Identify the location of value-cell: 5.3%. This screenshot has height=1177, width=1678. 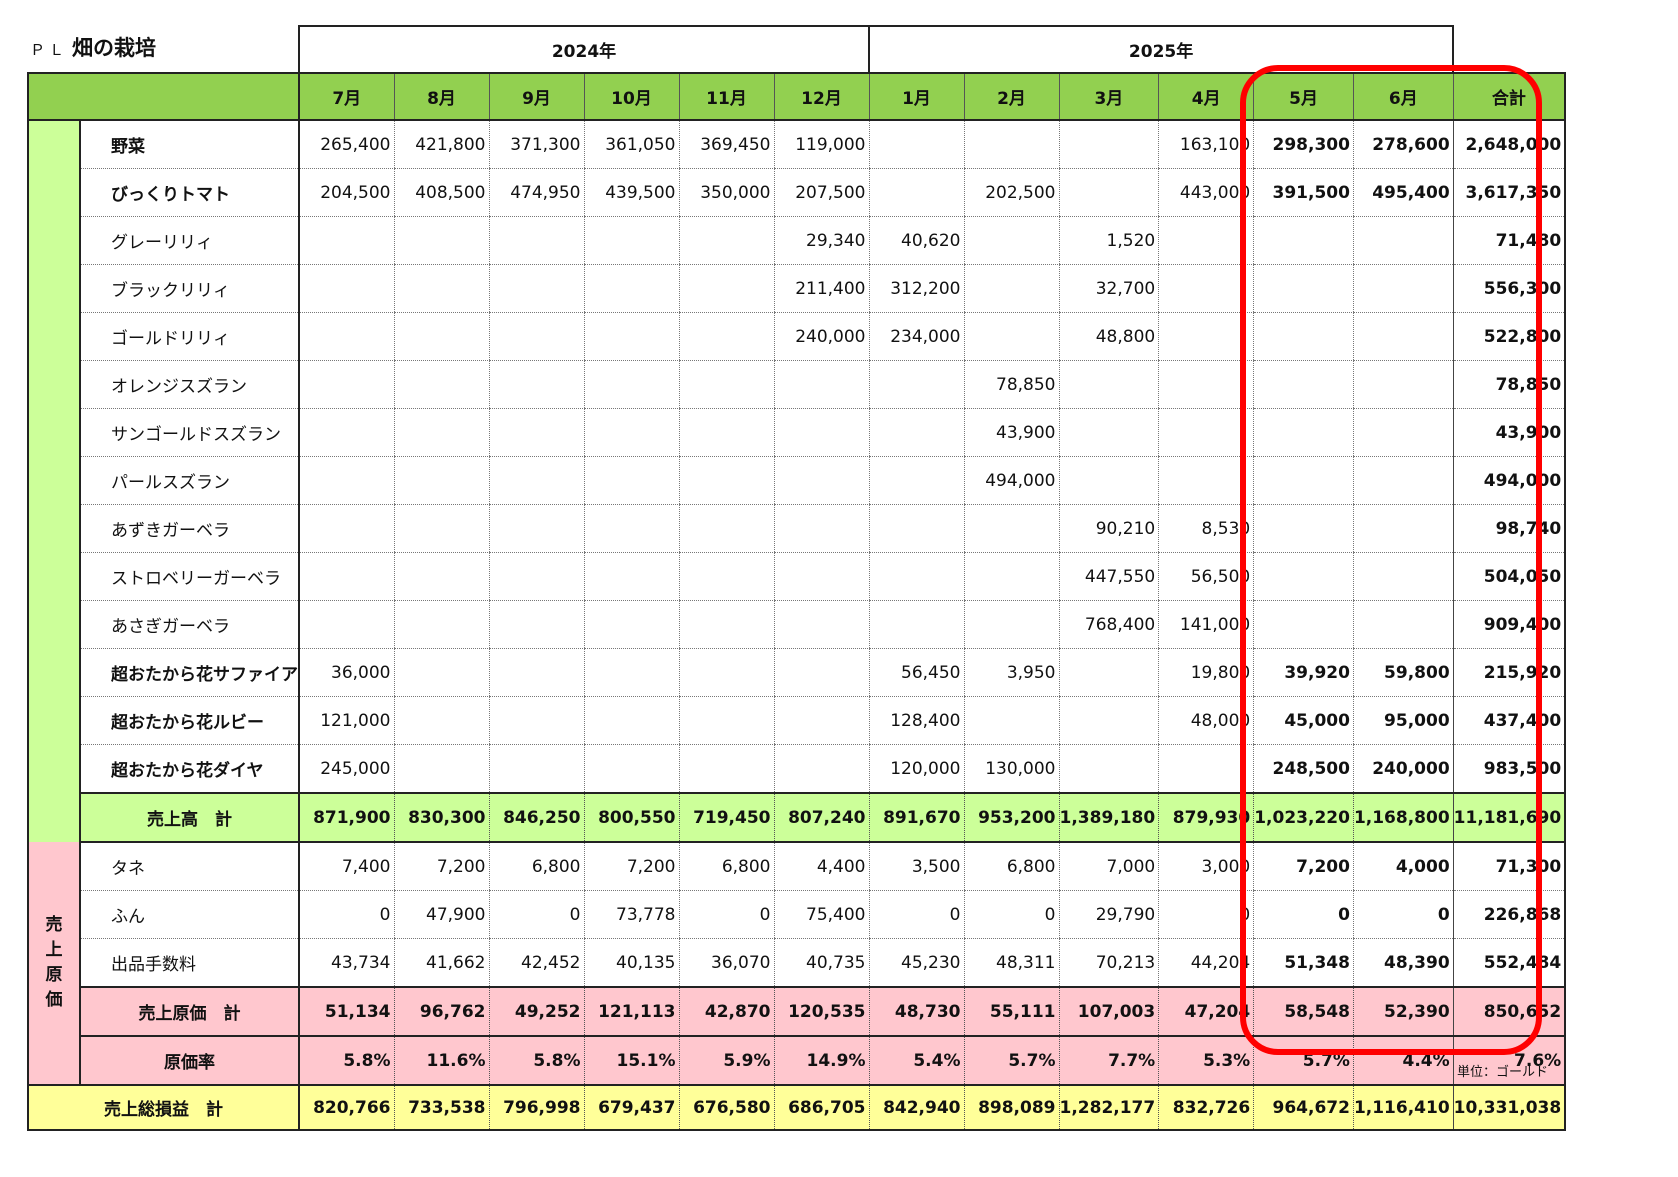
(1206, 1060).